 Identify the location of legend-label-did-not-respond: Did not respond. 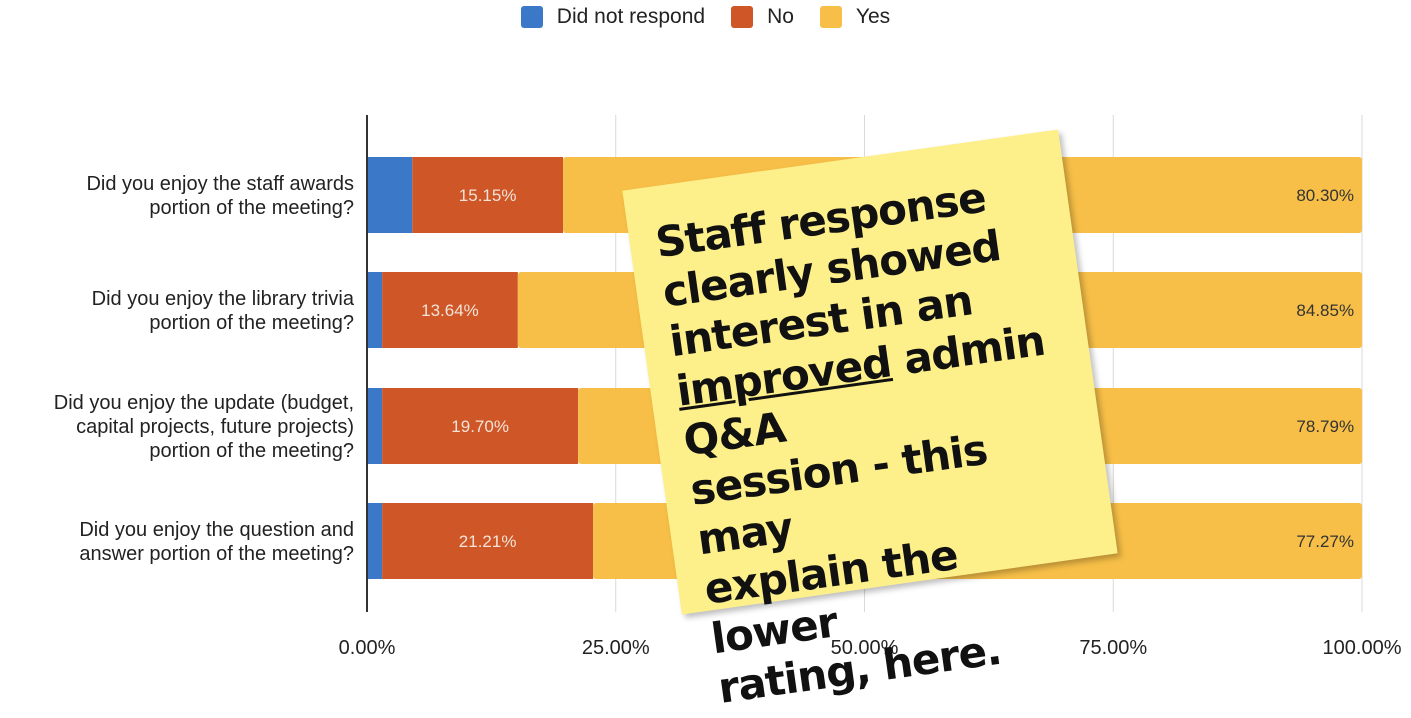
(631, 16).